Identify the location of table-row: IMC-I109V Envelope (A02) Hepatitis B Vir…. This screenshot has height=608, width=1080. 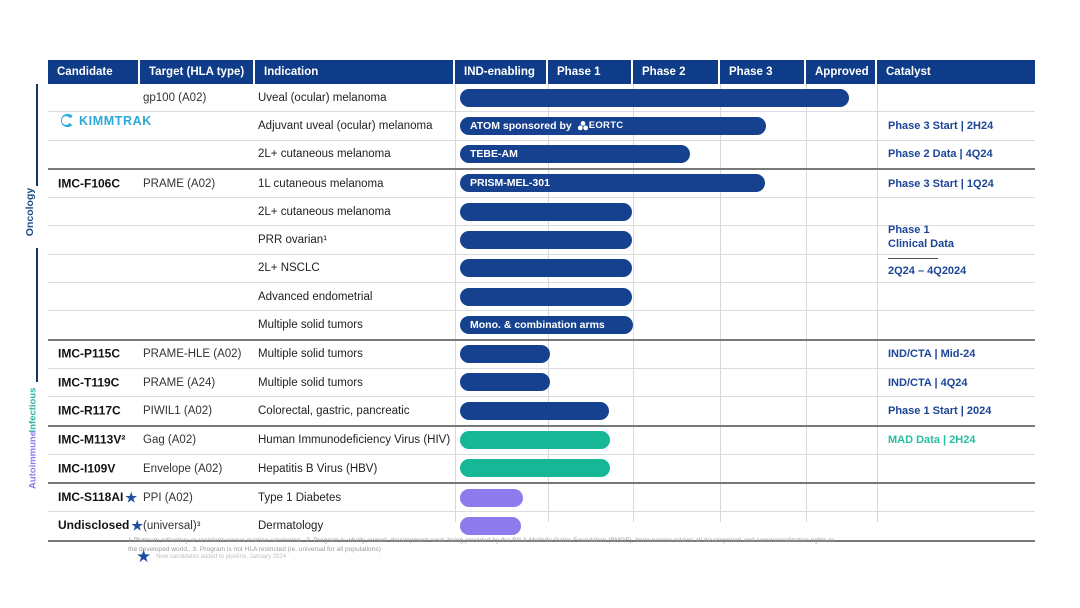
(541, 470).